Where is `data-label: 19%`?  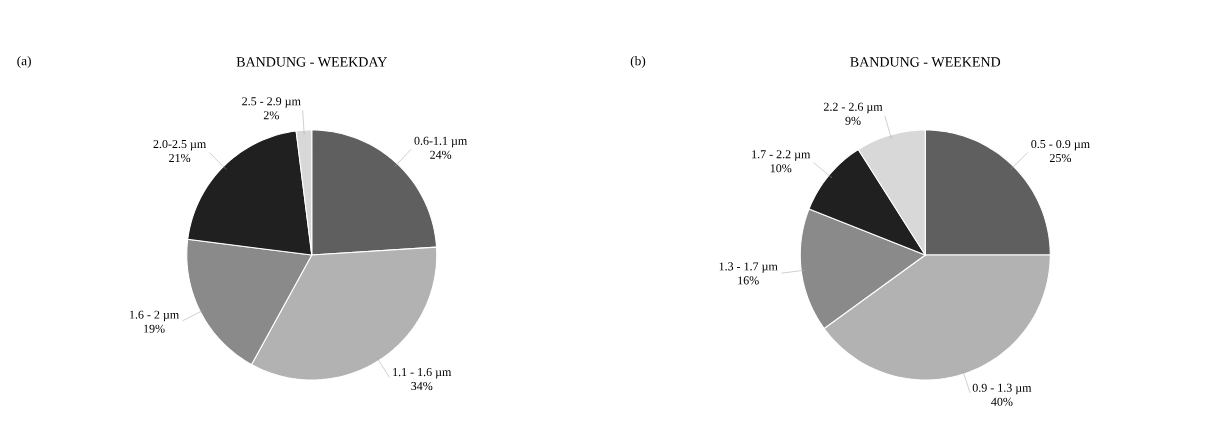 data-label: 19% is located at coordinates (154, 328).